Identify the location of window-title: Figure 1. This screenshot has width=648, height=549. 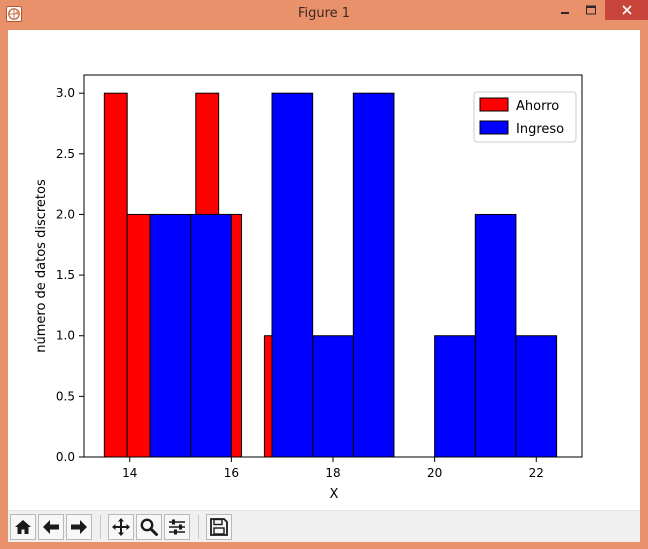
(324, 13).